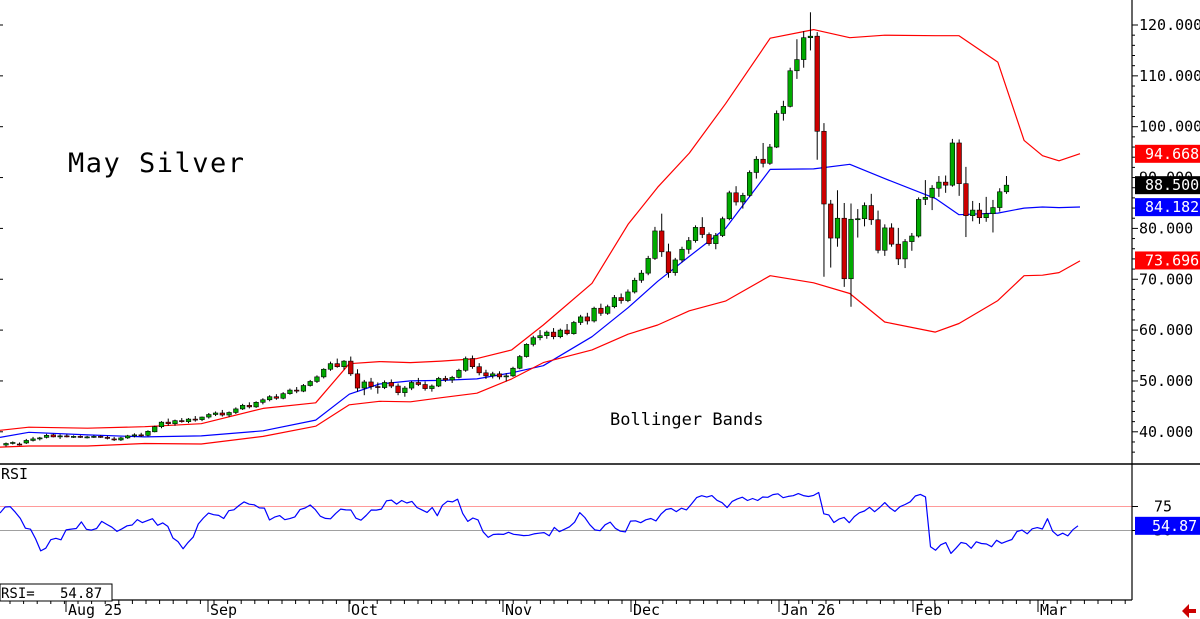 This screenshot has height=619, width=1200. What do you see at coordinates (1189, 611) in the screenshot?
I see `scroll-left-arrow-icon` at bounding box center [1189, 611].